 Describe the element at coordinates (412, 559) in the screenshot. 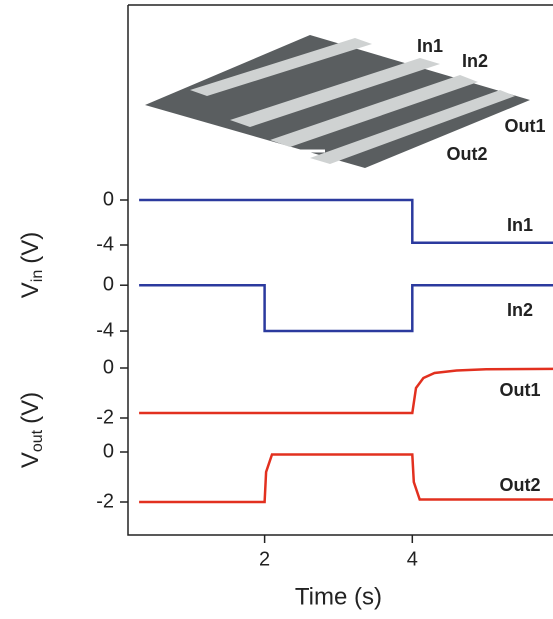

I see `x-tick-label: 4` at that location.